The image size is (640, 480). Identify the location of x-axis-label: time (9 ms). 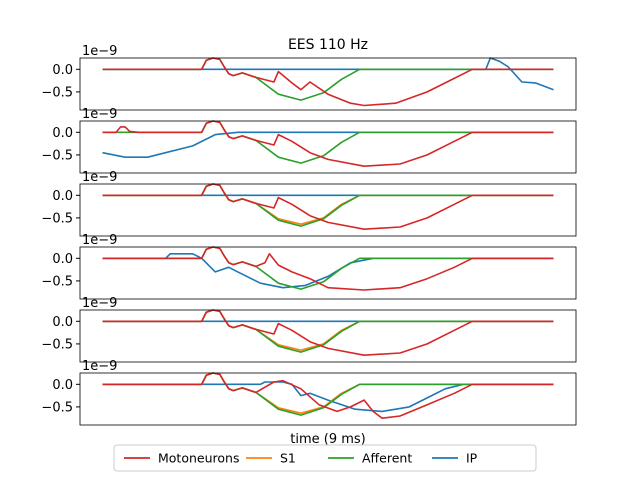
(328, 439).